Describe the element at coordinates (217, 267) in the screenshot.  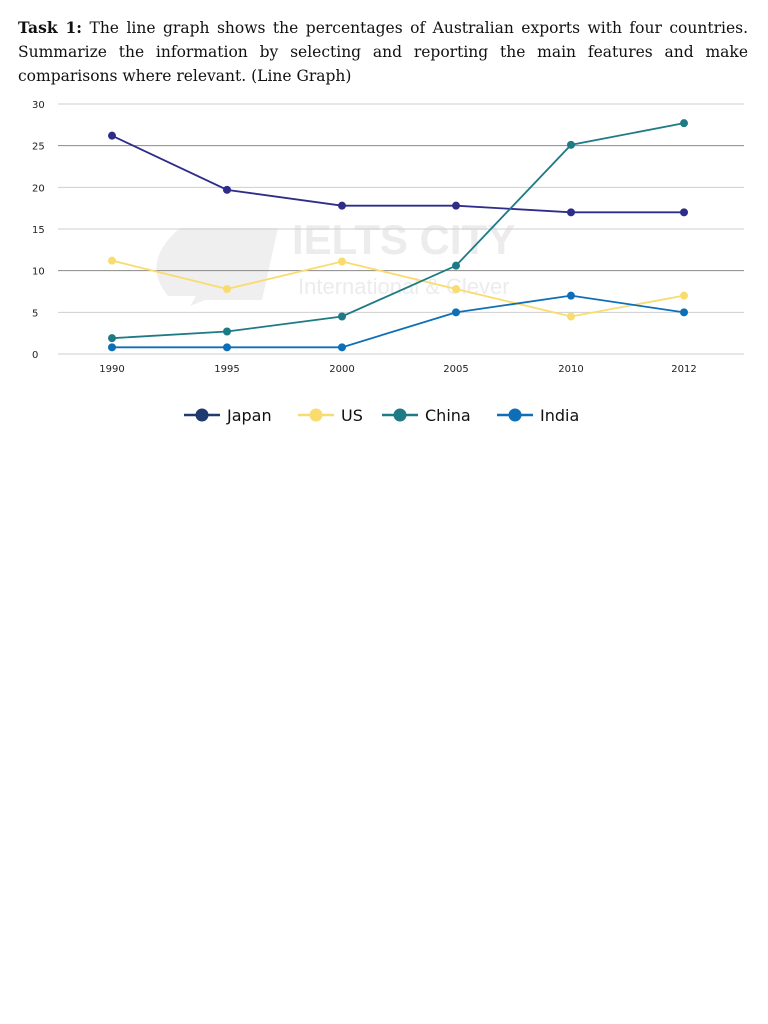
I see `watermark-logo-icon` at that location.